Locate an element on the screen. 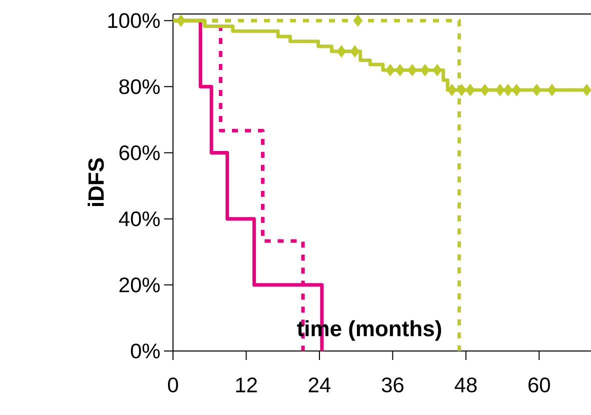 This screenshot has width=591, height=415. y-tick-label: 80% is located at coordinates (139, 86).